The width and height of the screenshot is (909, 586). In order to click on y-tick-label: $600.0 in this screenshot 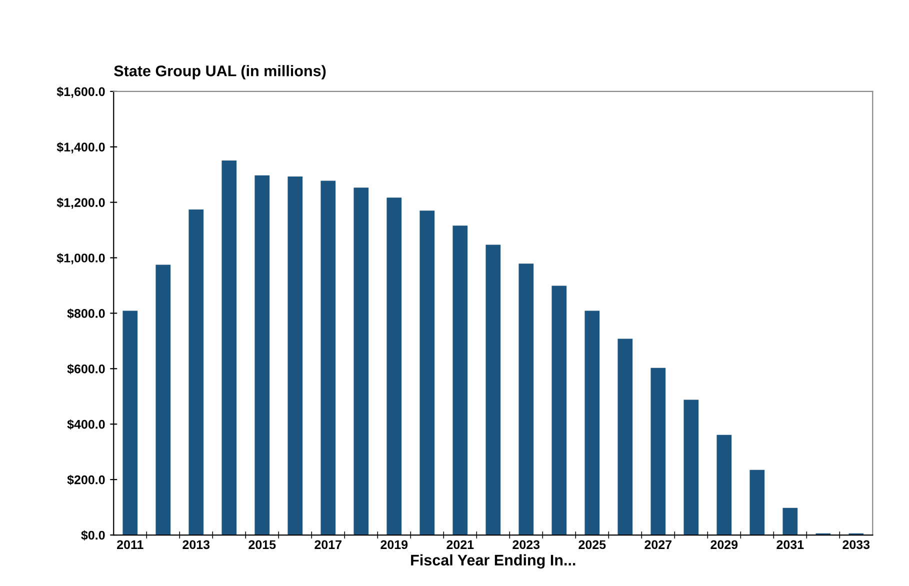, I will do `click(86, 369)`.